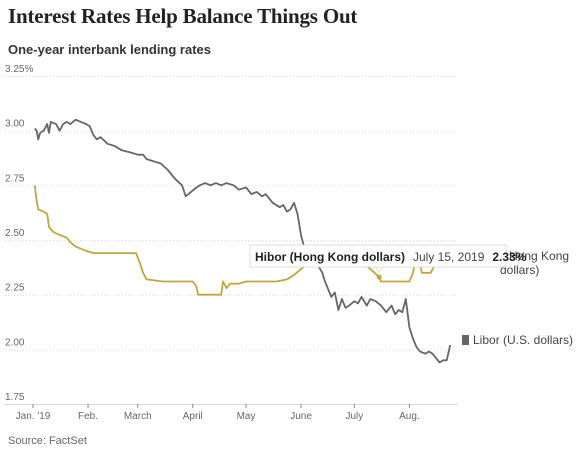 The height and width of the screenshot is (463, 580). Describe the element at coordinates (523, 340) in the screenshot. I see `series-label-libor: Libor (U.S. dollars)` at that location.